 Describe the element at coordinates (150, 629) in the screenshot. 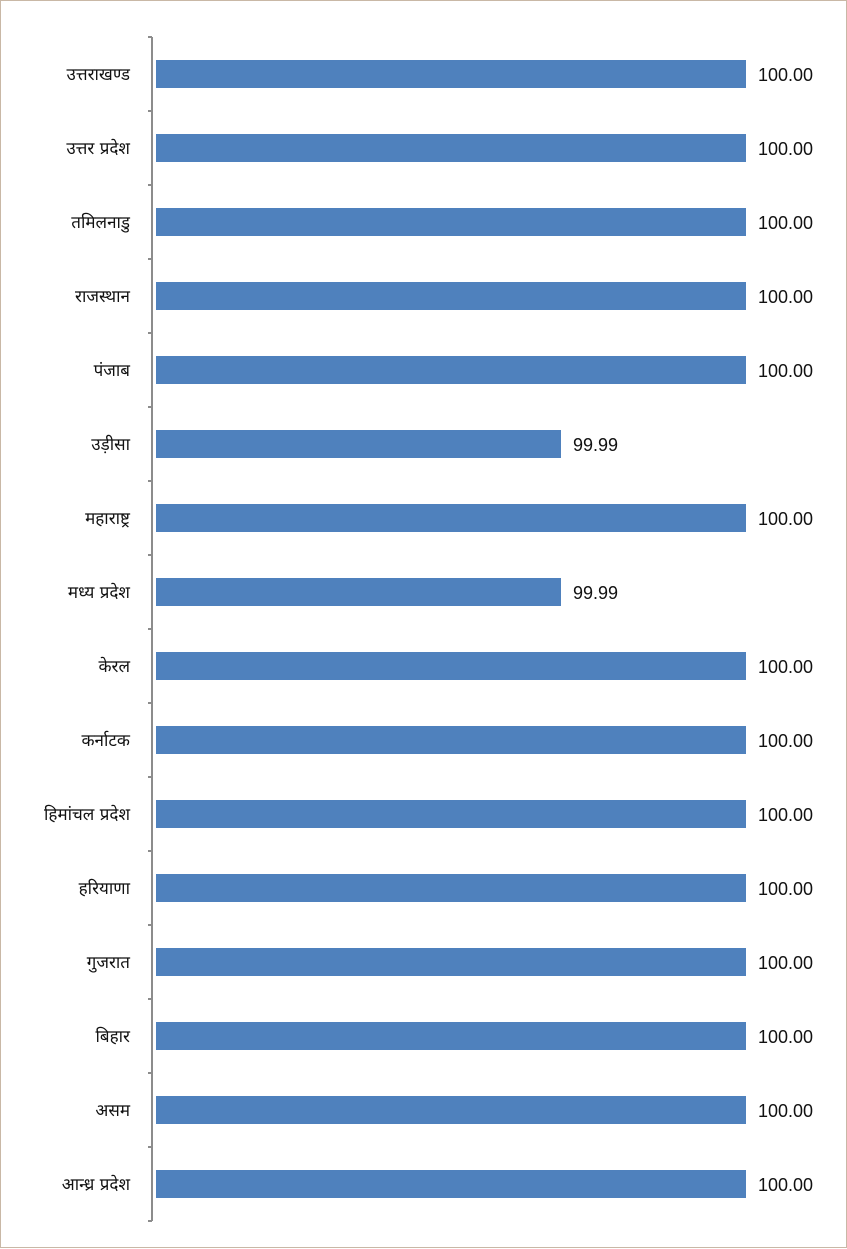

I see `y-axis` at that location.